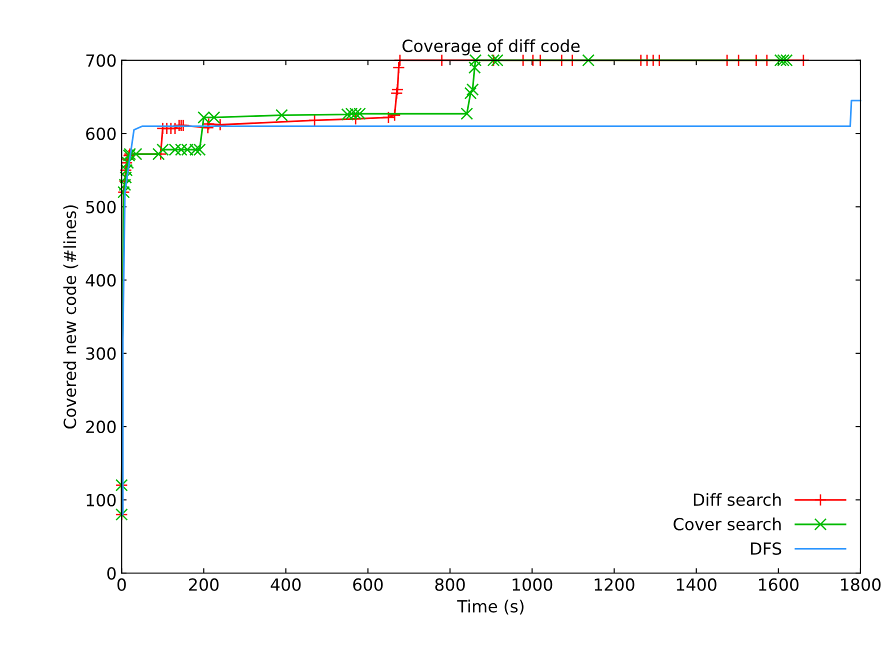 The width and height of the screenshot is (888, 655). What do you see at coordinates (101, 427) in the screenshot?
I see `y-tick-label: 200` at bounding box center [101, 427].